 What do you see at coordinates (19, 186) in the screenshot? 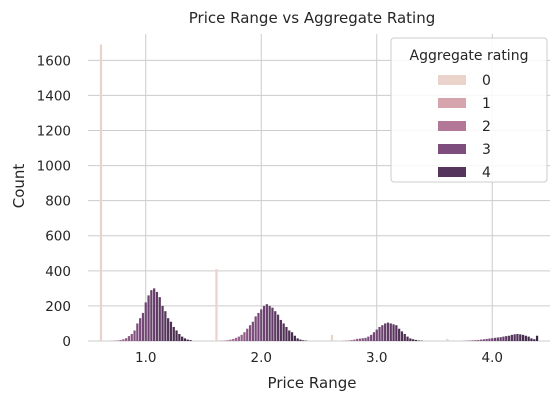
I see `y-axis-label: Count` at bounding box center [19, 186].